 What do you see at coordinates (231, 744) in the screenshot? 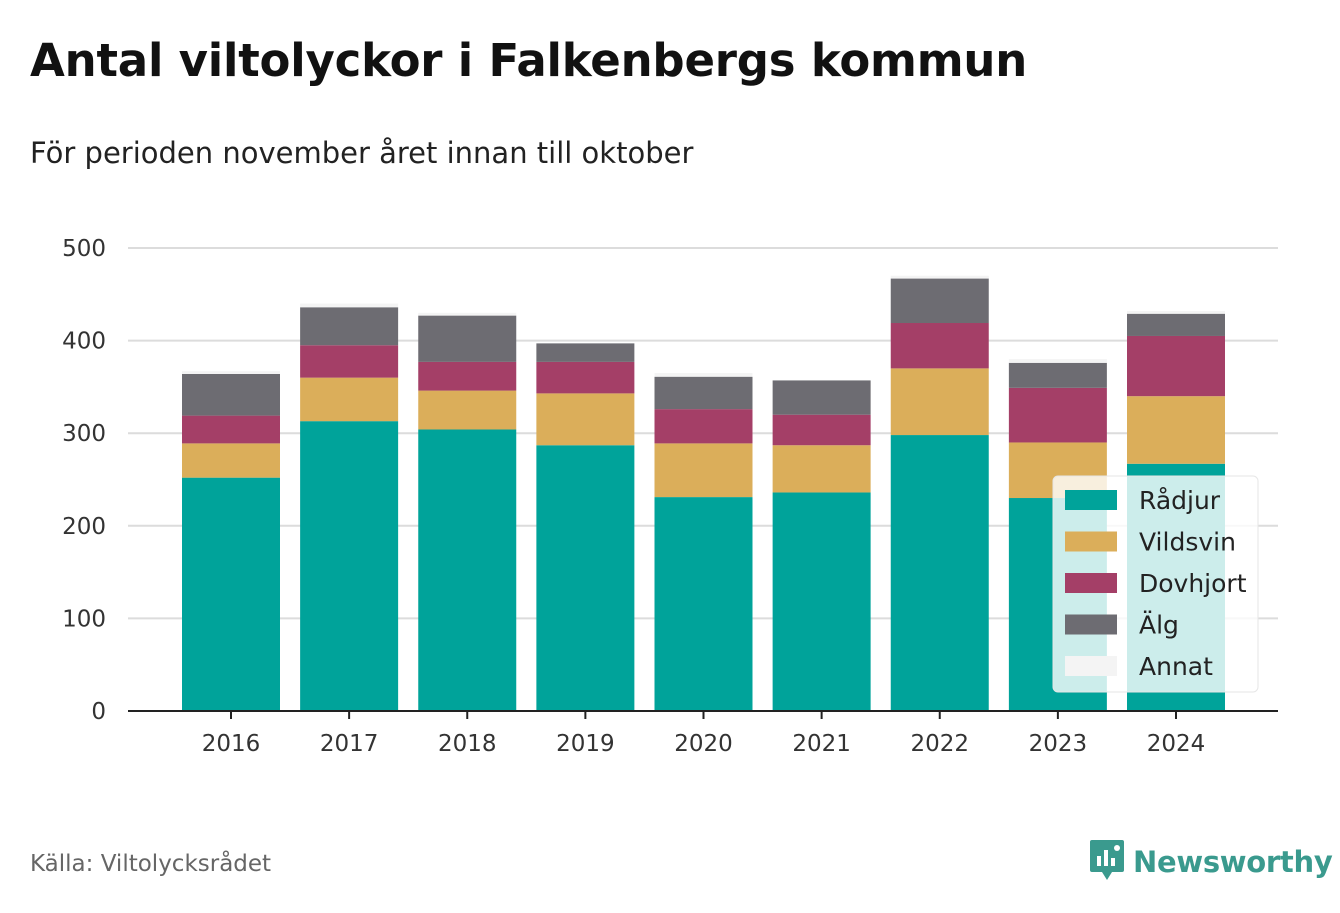
I see `x-tick-label: 2016` at bounding box center [231, 744].